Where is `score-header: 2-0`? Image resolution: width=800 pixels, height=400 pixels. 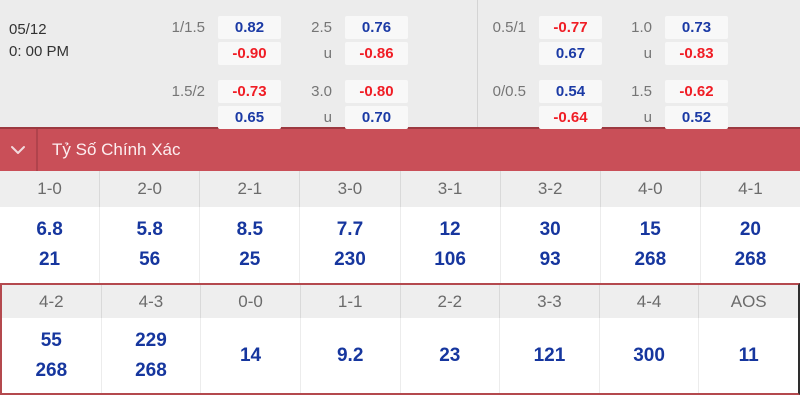
score-header: 2-0 is located at coordinates (150, 189).